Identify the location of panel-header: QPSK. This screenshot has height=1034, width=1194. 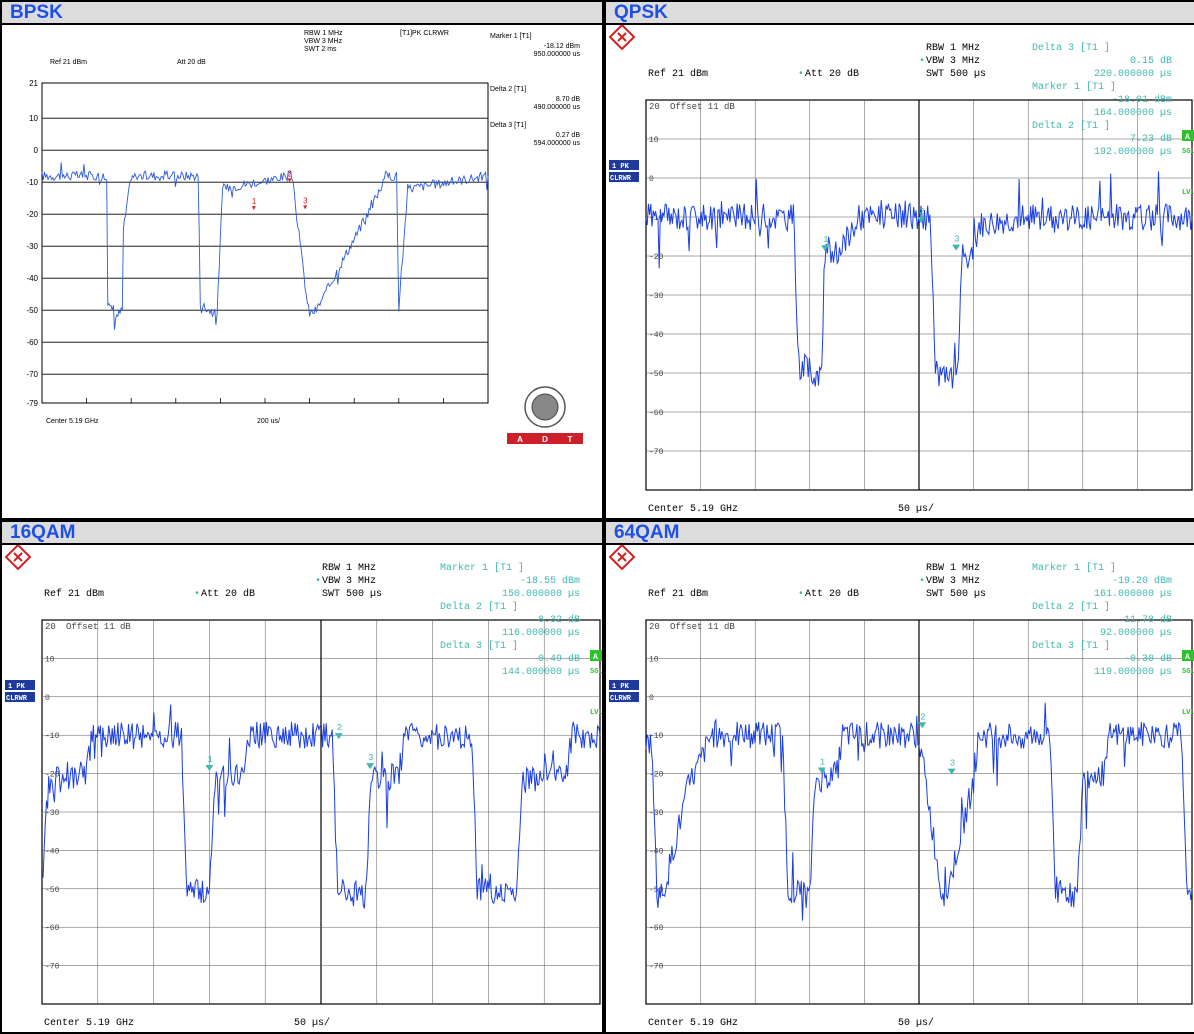
(900, 13).